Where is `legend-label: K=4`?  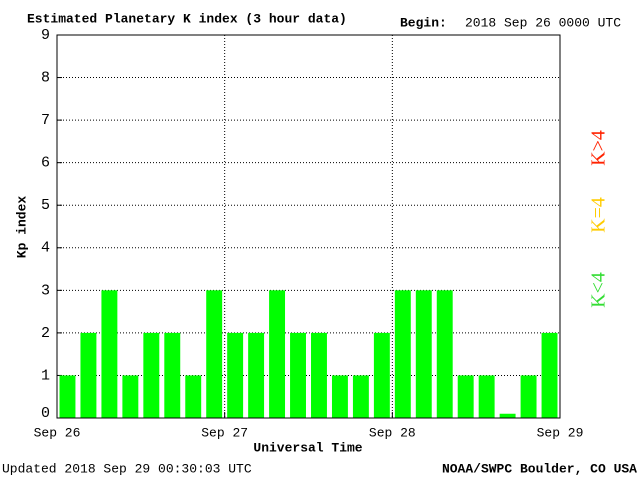 legend-label: K=4 is located at coordinates (599, 215).